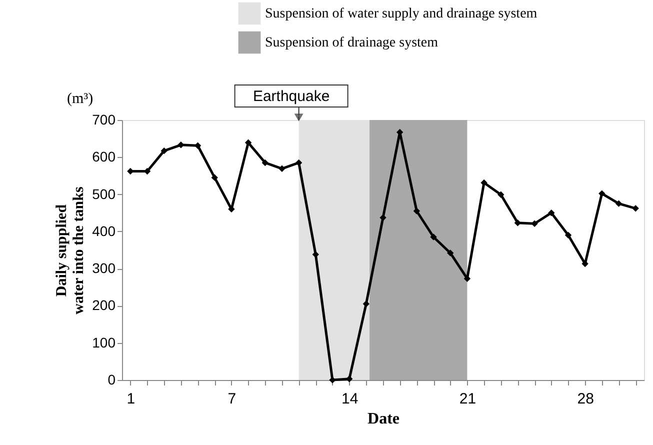 The width and height of the screenshot is (653, 445). What do you see at coordinates (384, 419) in the screenshot?
I see `x-axis-title: Date` at bounding box center [384, 419].